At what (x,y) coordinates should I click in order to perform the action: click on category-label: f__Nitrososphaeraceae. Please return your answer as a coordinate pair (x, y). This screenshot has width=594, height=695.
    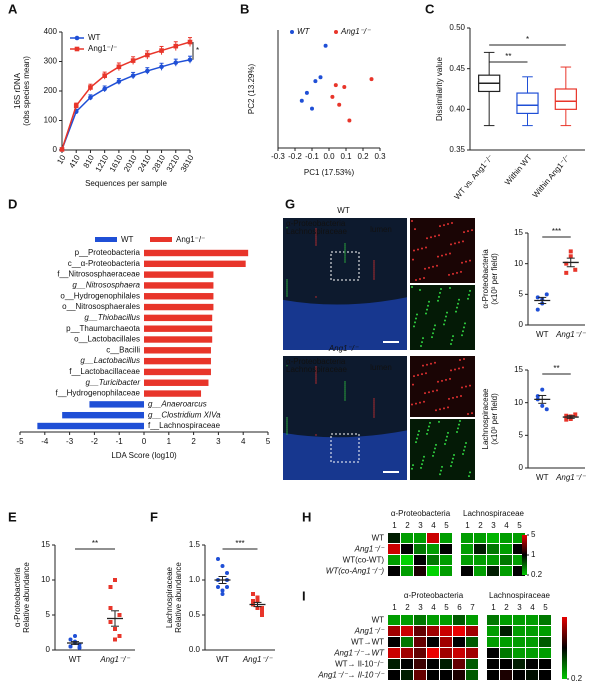
    Looking at the image, I should click on (98, 274).